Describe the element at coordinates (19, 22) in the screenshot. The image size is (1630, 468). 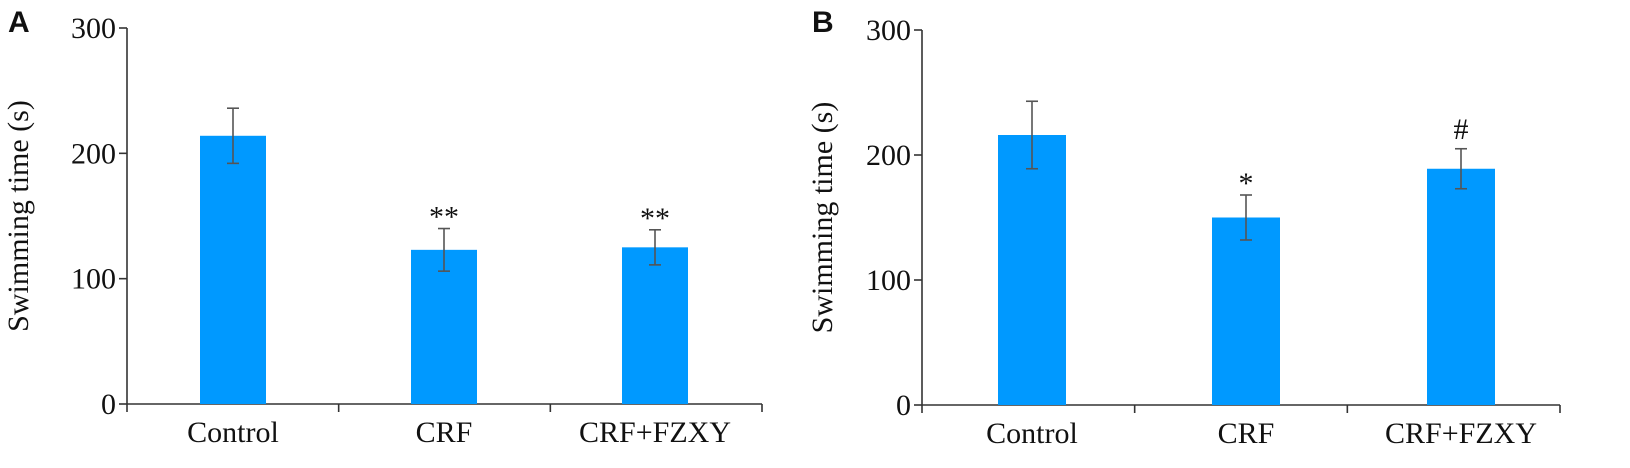
I see `panel-letter: A` at that location.